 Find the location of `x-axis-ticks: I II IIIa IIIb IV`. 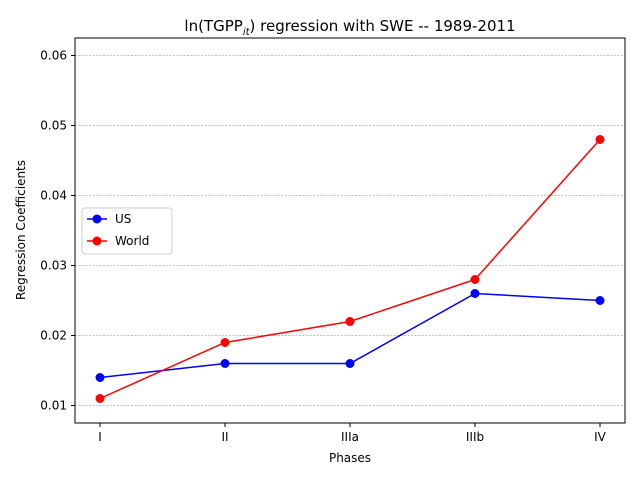

x-axis-ticks: I II IIIa IIIb IV is located at coordinates (352, 433).